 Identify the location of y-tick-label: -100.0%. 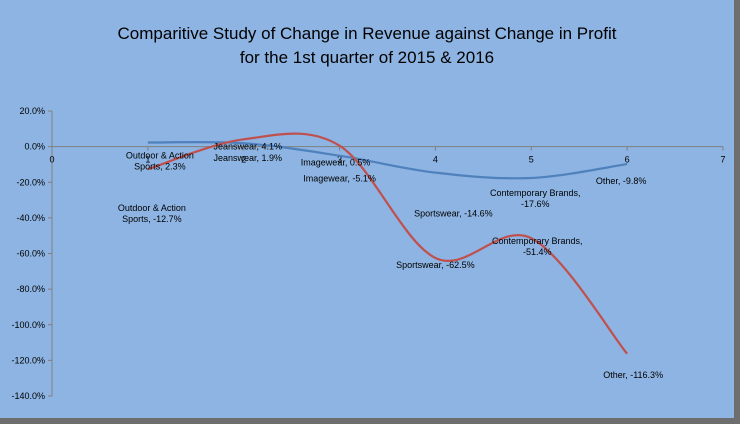
(28, 325).